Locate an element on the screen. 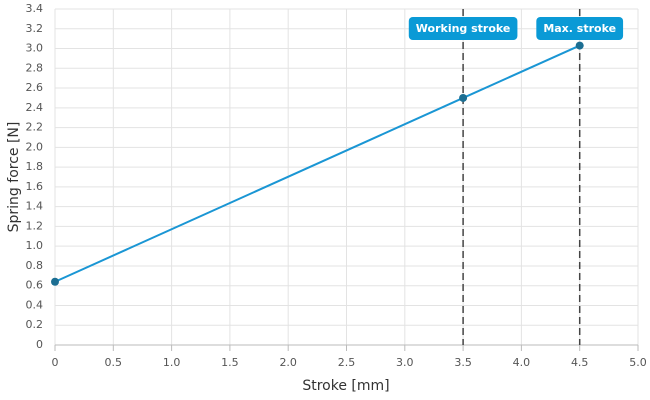  x-tick-label: 4.0 is located at coordinates (522, 362).